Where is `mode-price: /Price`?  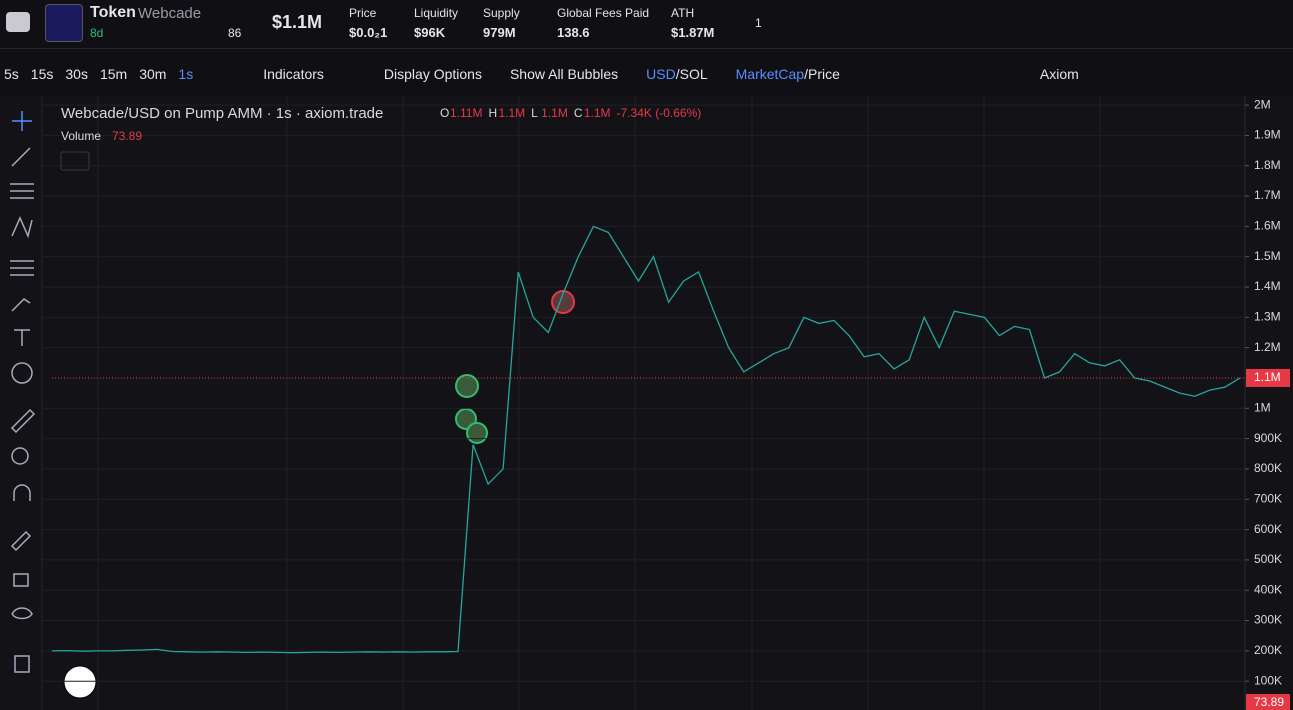 mode-price: /Price is located at coordinates (822, 74).